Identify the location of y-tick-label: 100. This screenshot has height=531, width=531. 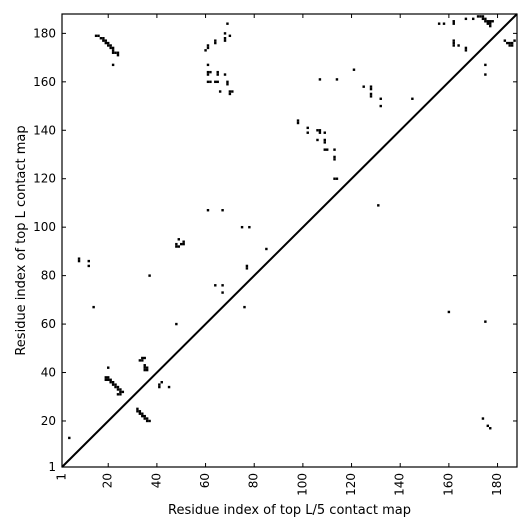
(44, 227).